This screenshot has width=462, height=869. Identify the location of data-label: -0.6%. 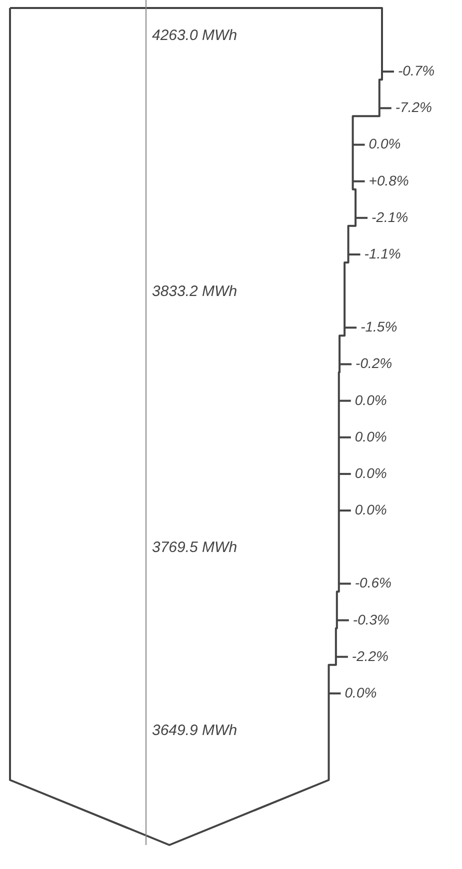
(373, 582).